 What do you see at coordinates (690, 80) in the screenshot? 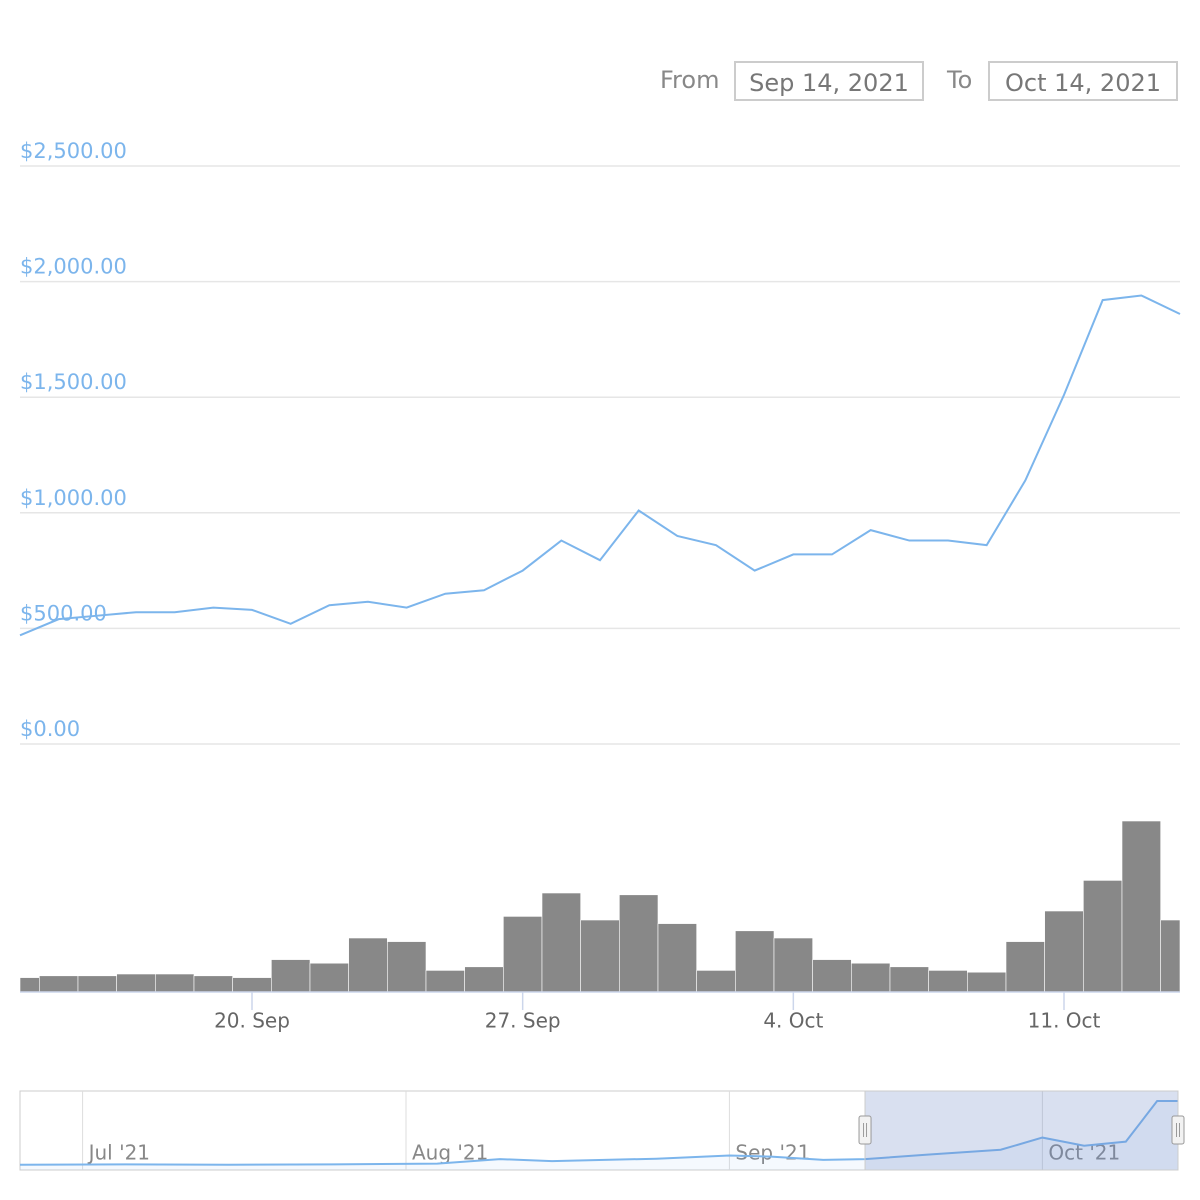
I see `from-label: From` at bounding box center [690, 80].